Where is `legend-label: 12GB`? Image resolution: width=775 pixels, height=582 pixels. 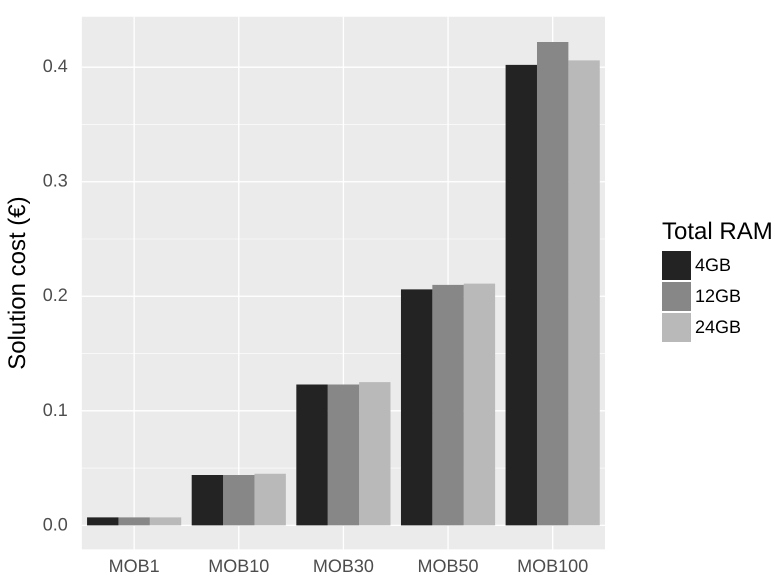
legend-label: 12GB is located at coordinates (718, 296).